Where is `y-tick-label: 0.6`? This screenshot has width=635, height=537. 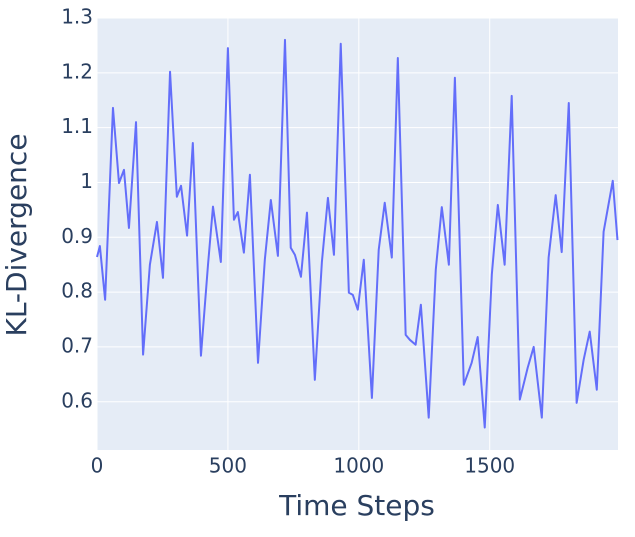
y-tick-label: 0.6 is located at coordinates (77, 400).